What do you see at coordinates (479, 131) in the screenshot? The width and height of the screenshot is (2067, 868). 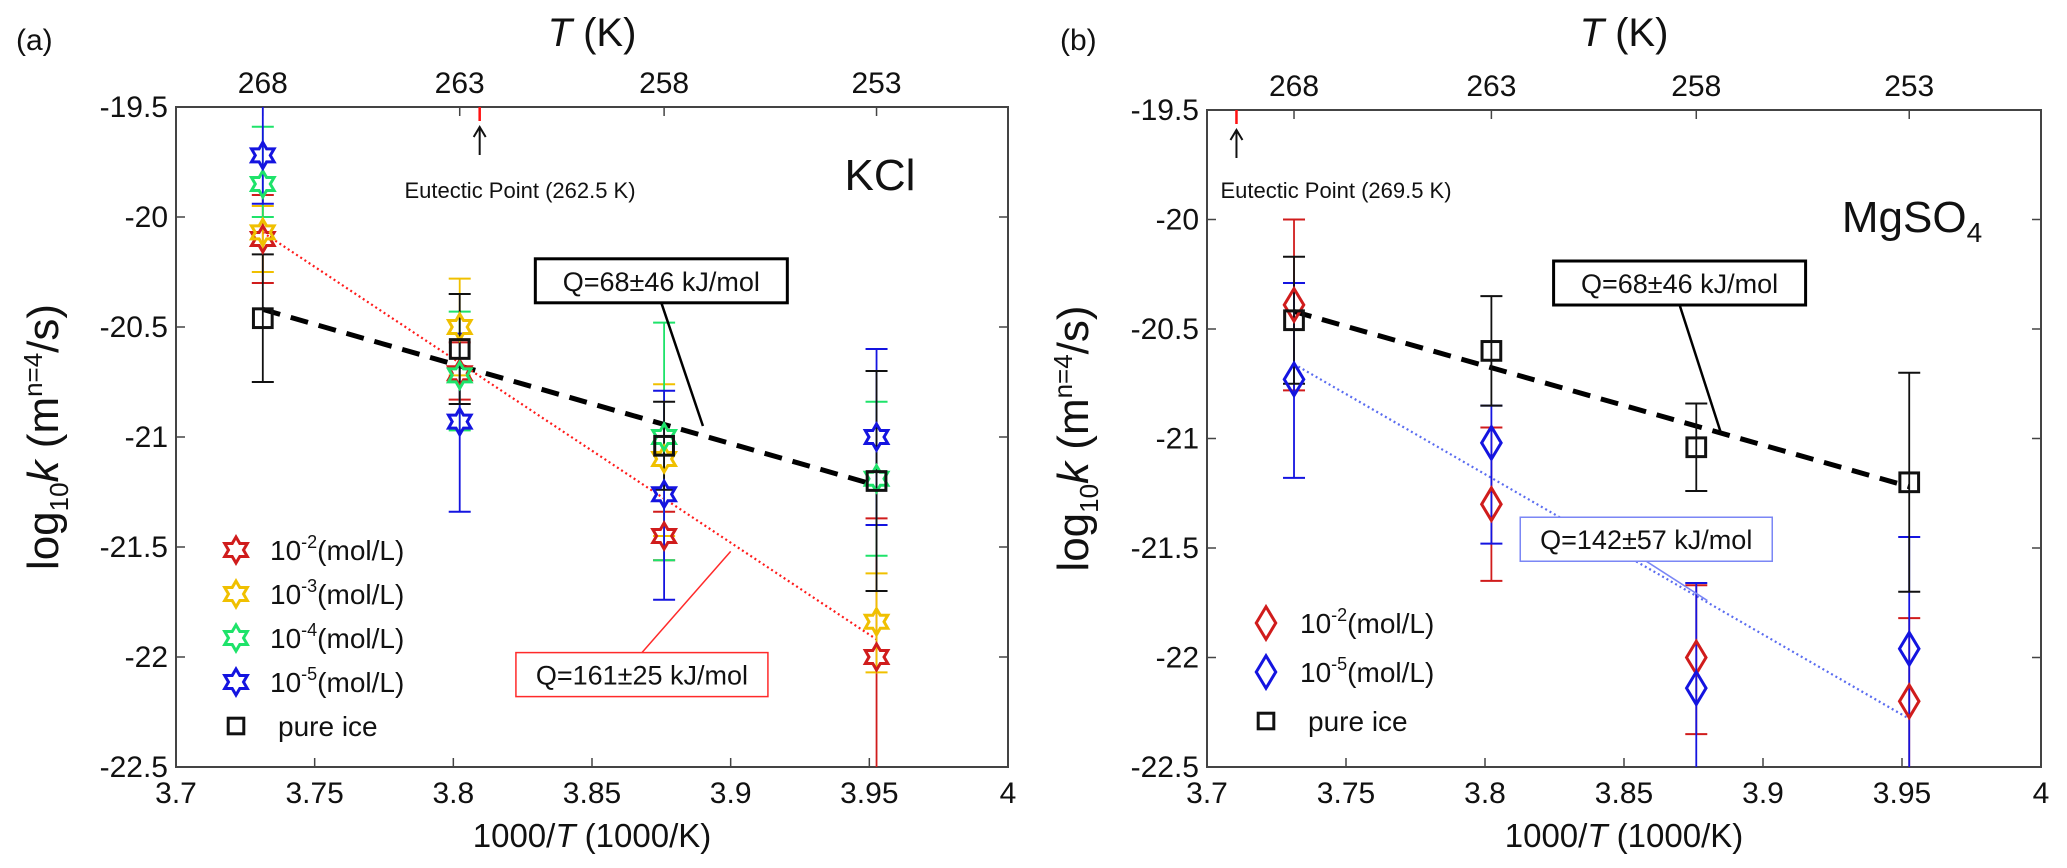 I see `eutectic-arrowhead` at bounding box center [479, 131].